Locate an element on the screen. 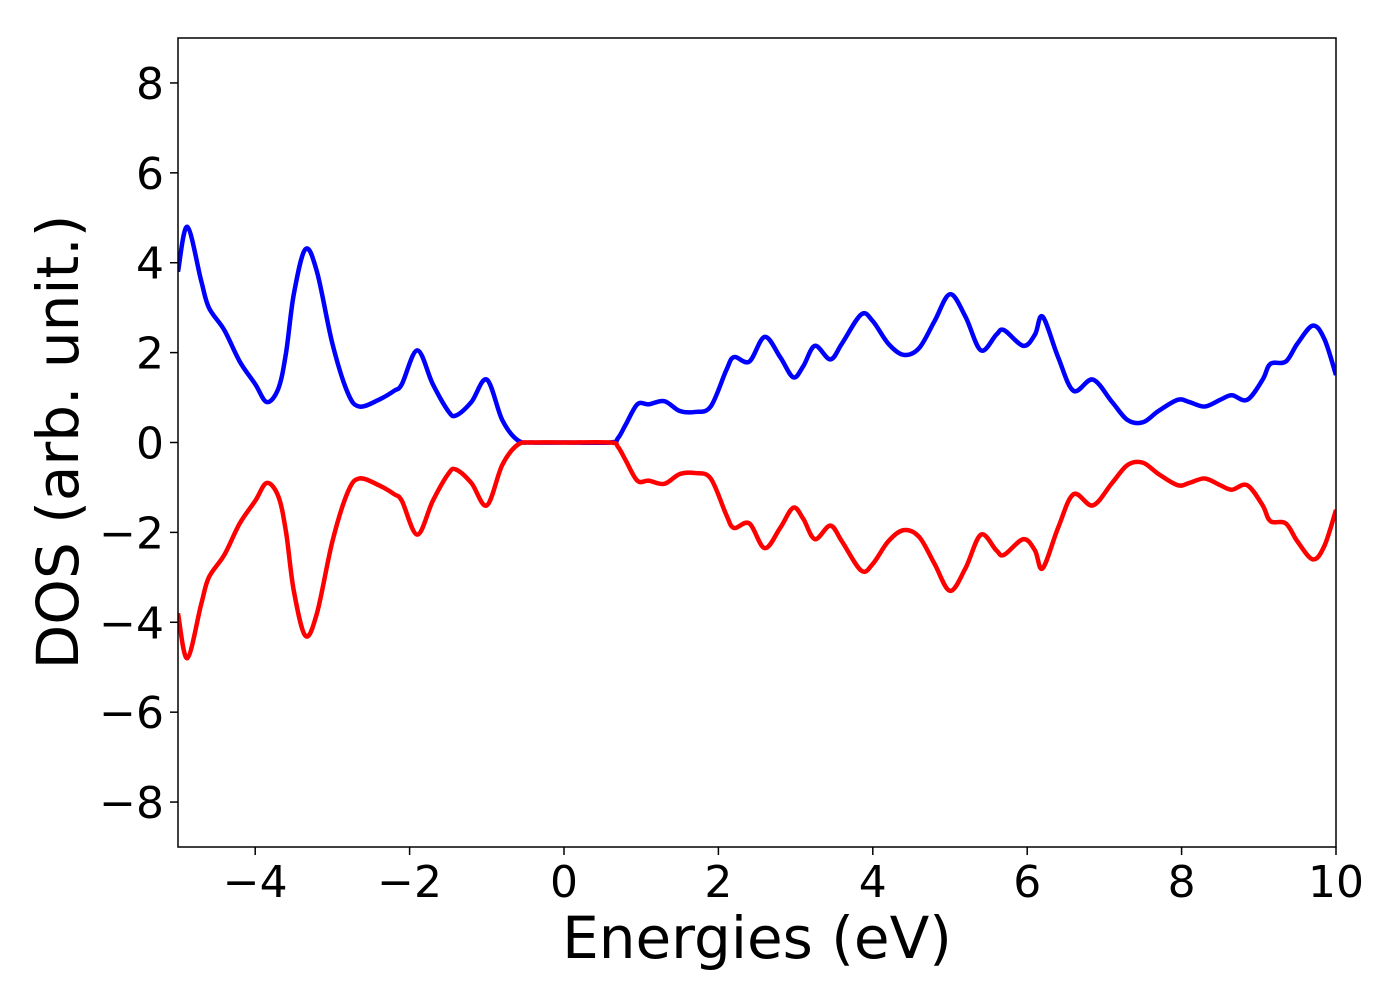 Image resolution: width=1400 pixels, height=1004 pixels. x-tick-label: −2 is located at coordinates (409, 882).